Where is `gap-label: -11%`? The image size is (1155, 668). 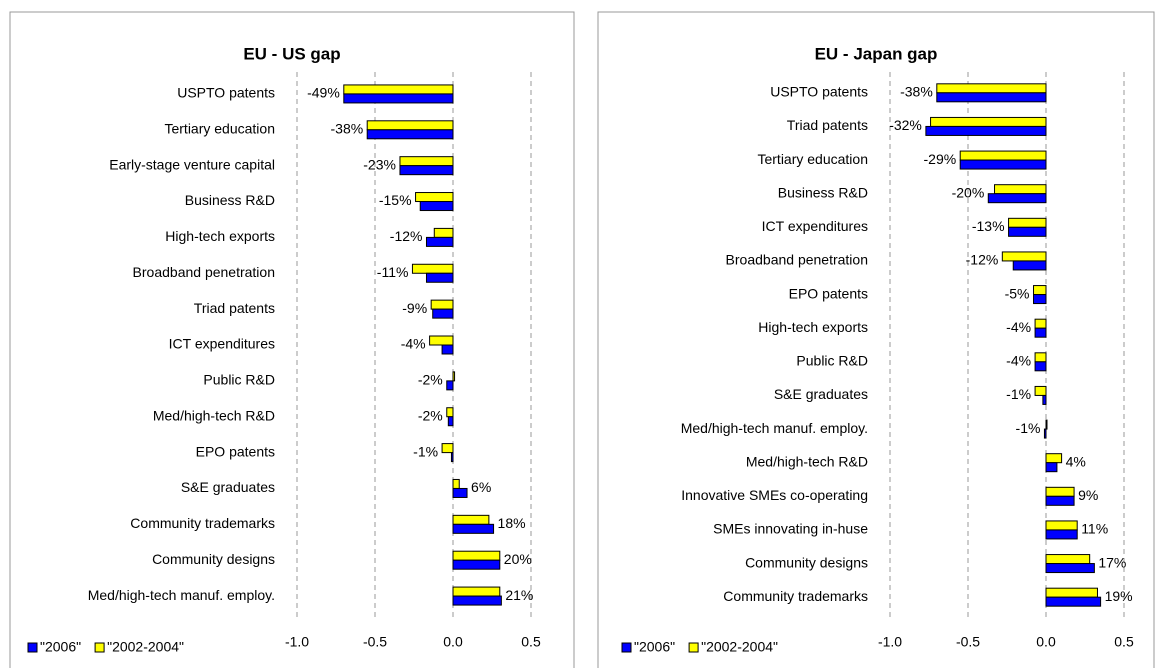
gap-label: -11% is located at coordinates (393, 272).